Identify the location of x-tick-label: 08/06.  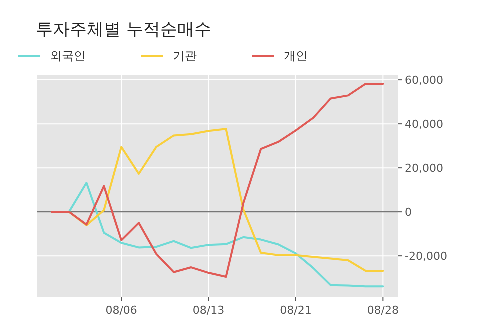
(122, 310).